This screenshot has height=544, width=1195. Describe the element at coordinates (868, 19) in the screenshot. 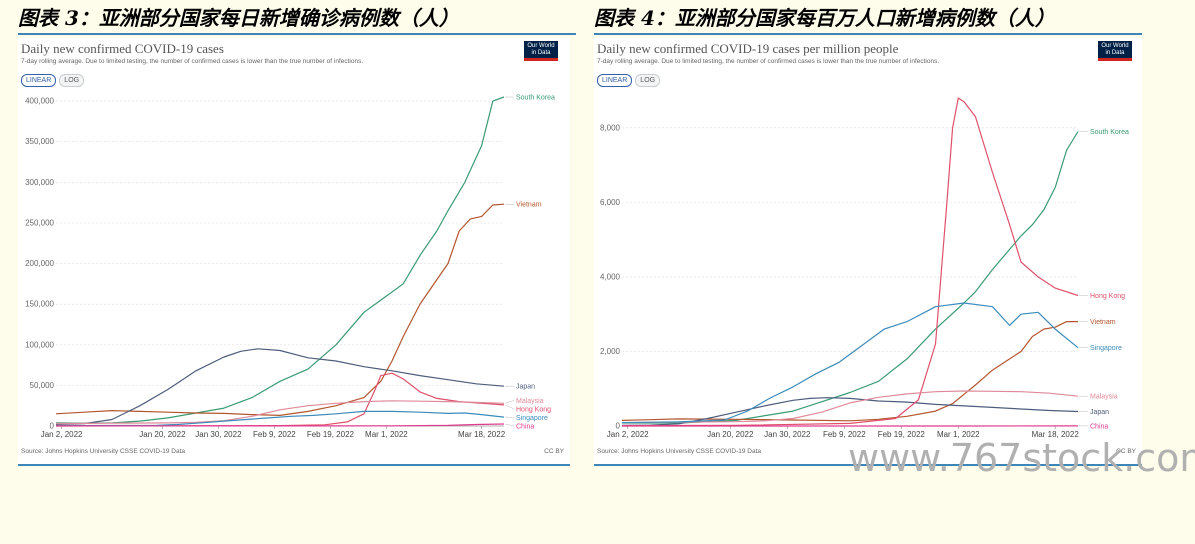

I see `figure-4-title: 图表 4：亚洲部分国家每百万人口新增病例数（人）` at that location.